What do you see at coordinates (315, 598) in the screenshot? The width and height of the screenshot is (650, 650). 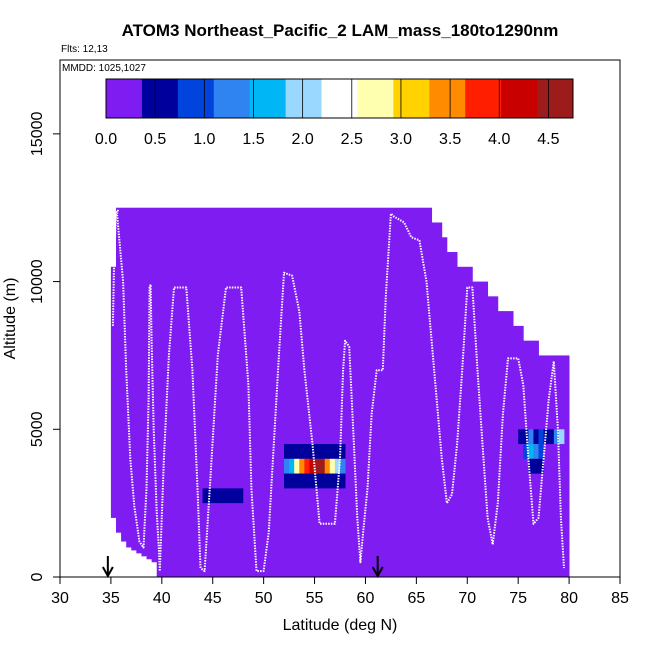 I see `x-tick-label: 55` at bounding box center [315, 598].